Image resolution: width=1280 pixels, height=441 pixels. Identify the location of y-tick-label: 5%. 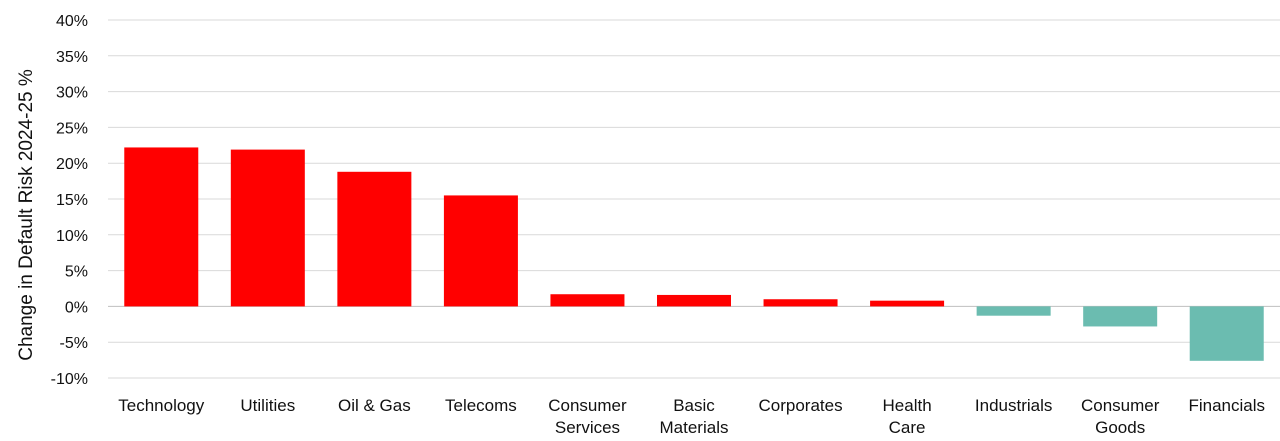
(76, 272).